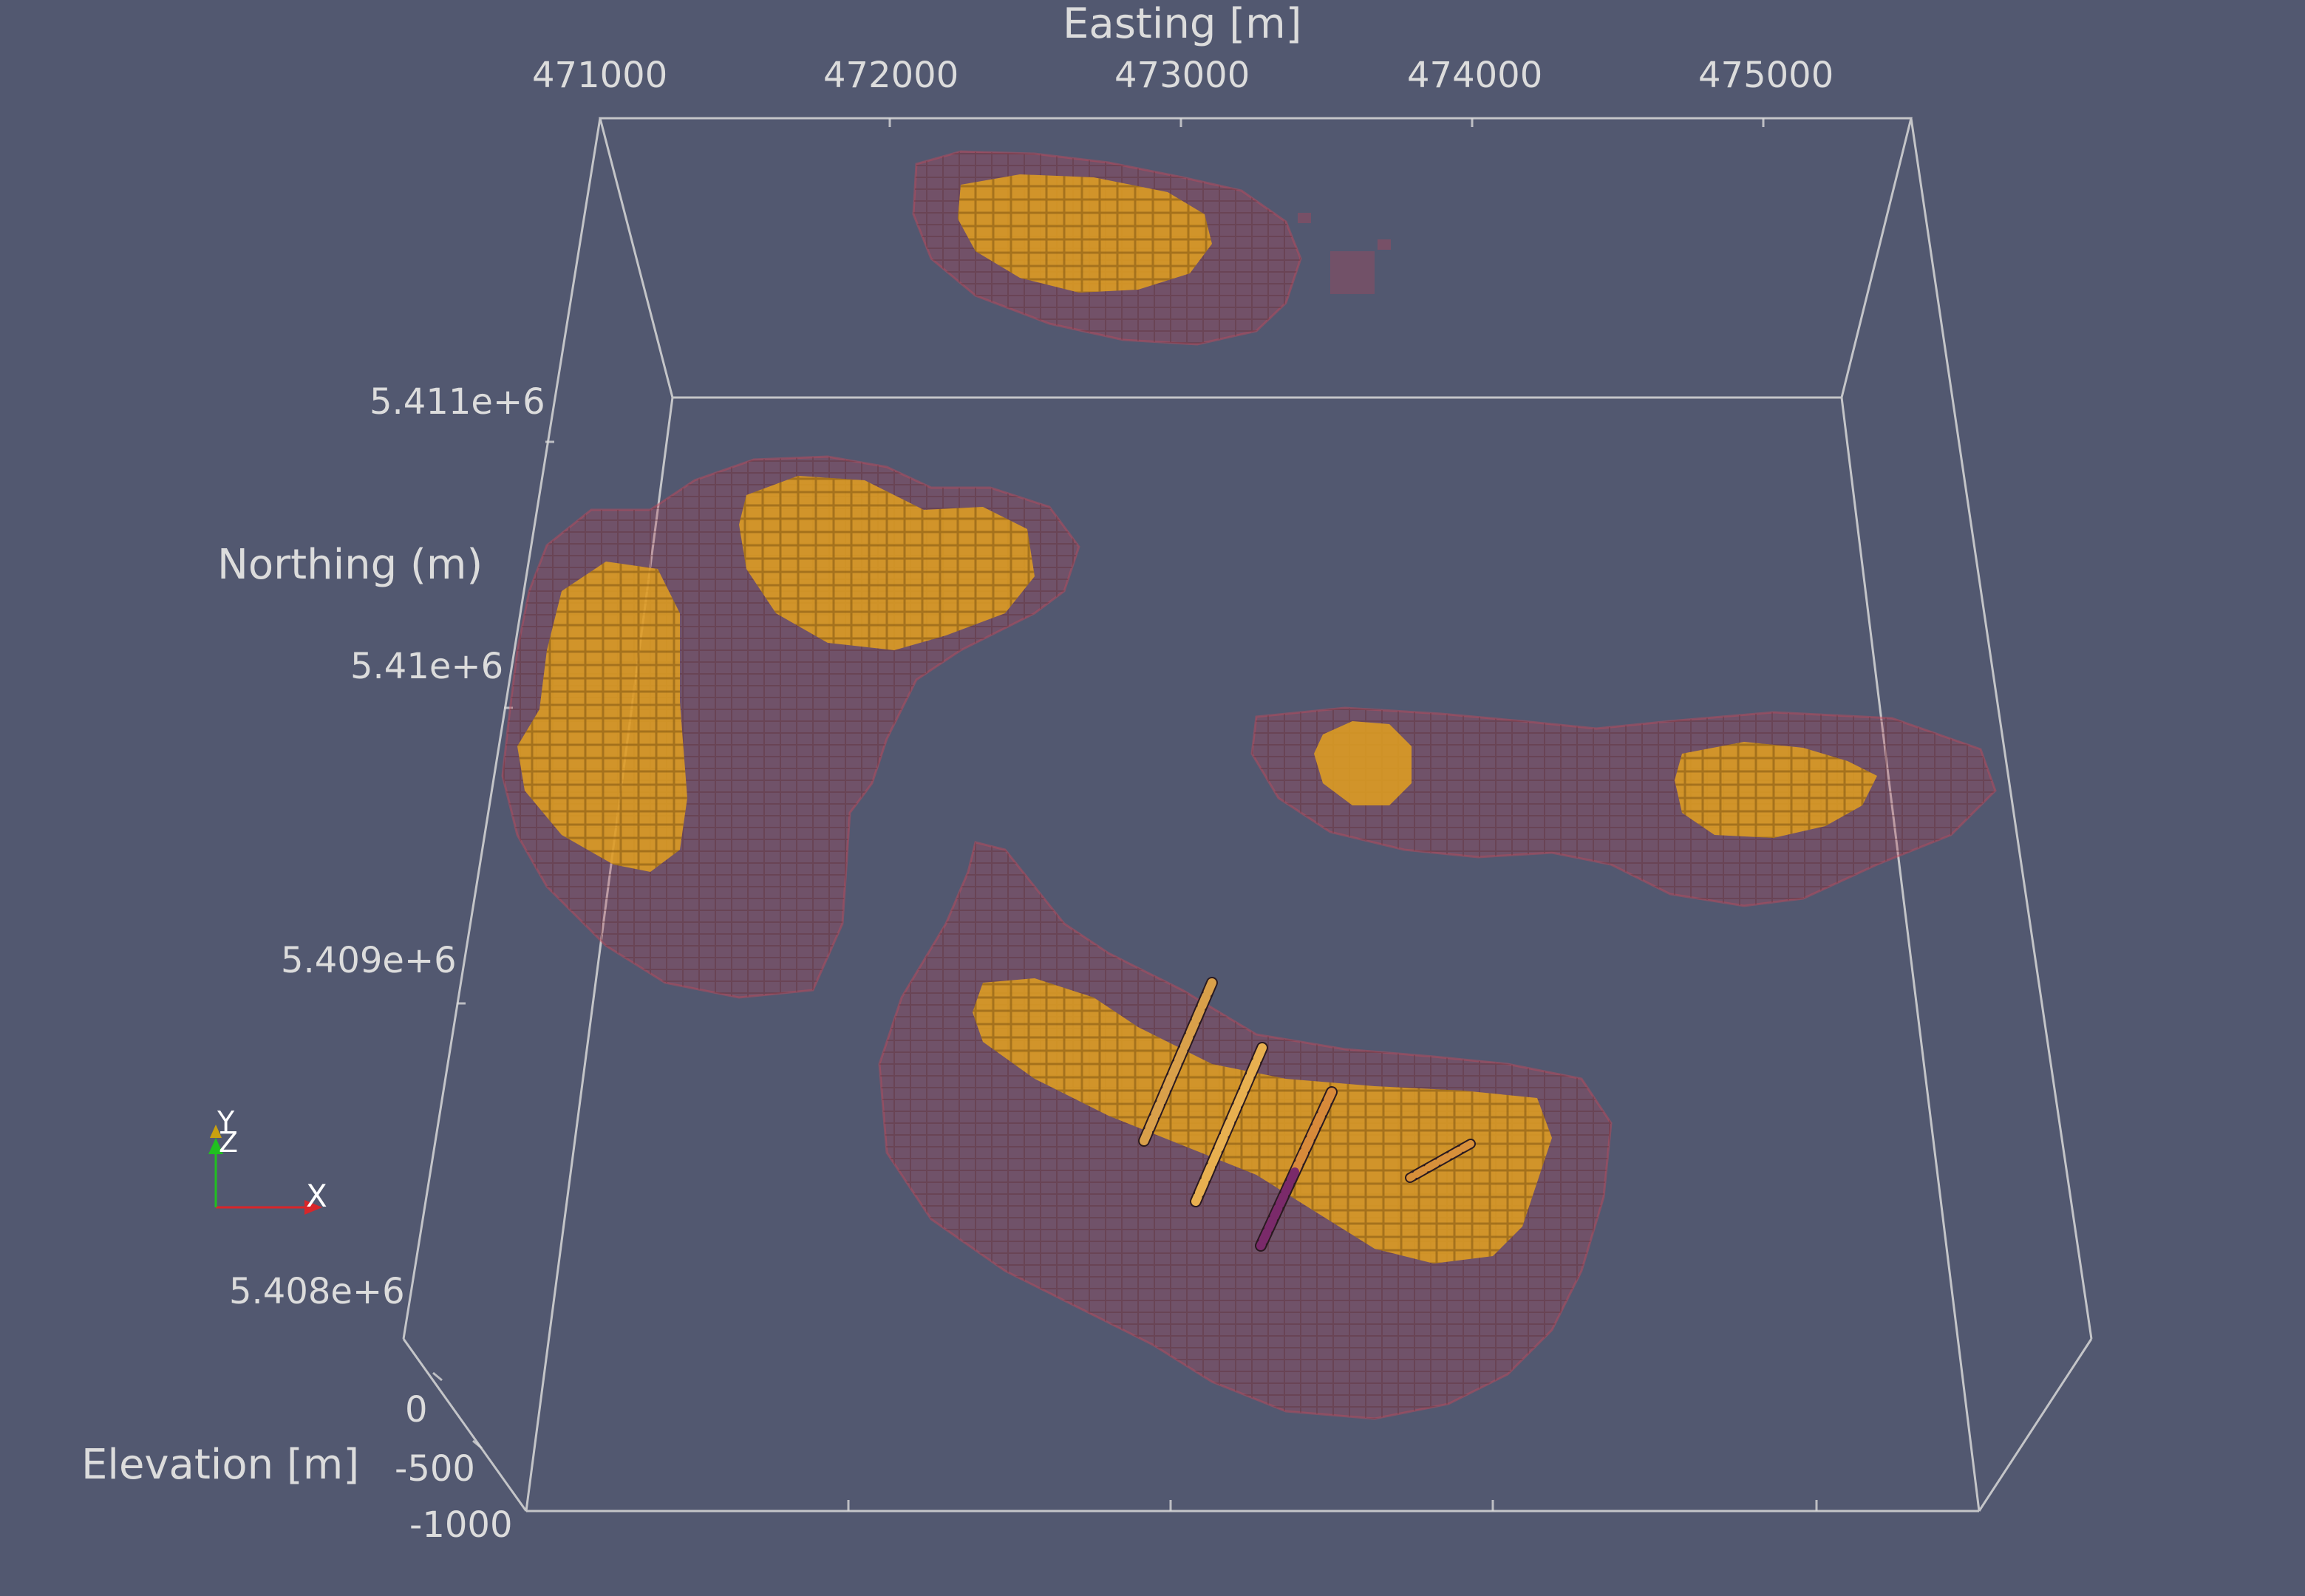  What do you see at coordinates (1182, 75) in the screenshot?
I see `easting-tick-label: 473000` at bounding box center [1182, 75].